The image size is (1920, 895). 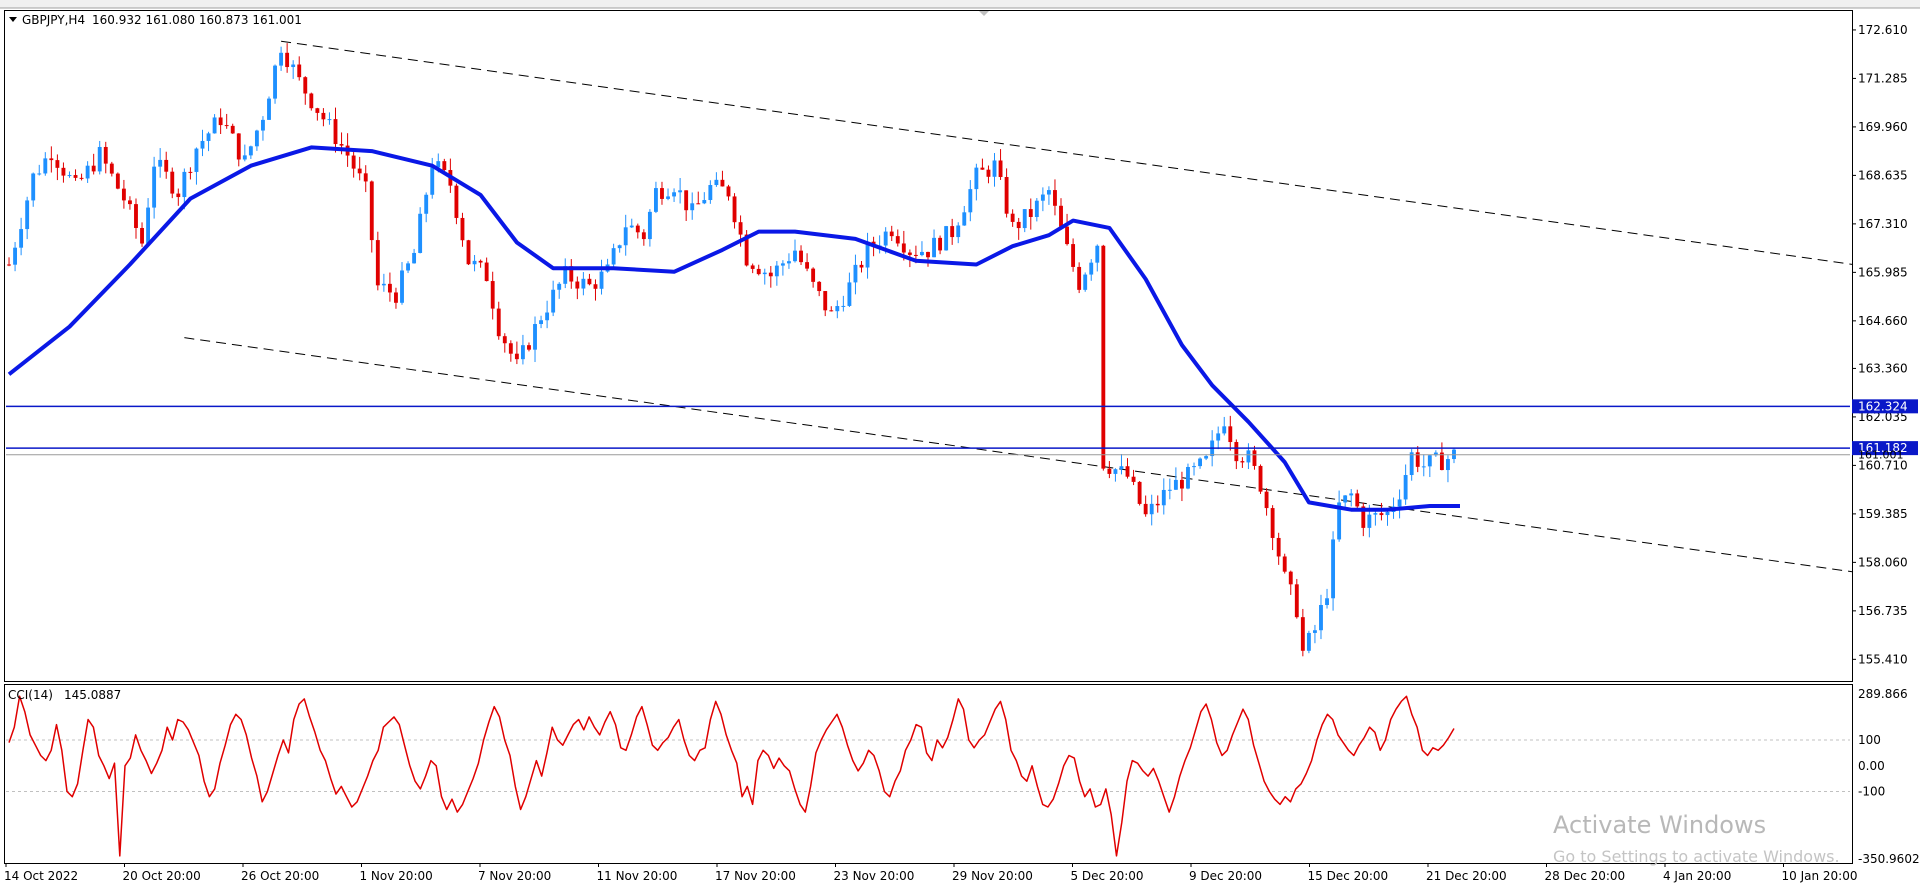 What do you see at coordinates (1883, 694) in the screenshot?
I see `cci-tick-label: 289.866` at bounding box center [1883, 694].